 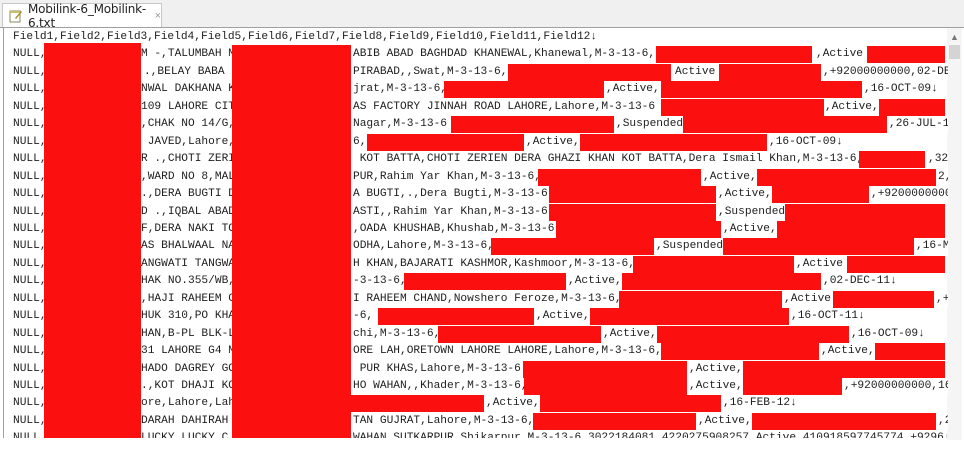 What do you see at coordinates (188, 281) in the screenshot?
I see `line-text: HAK NO.355/WB,` at bounding box center [188, 281].